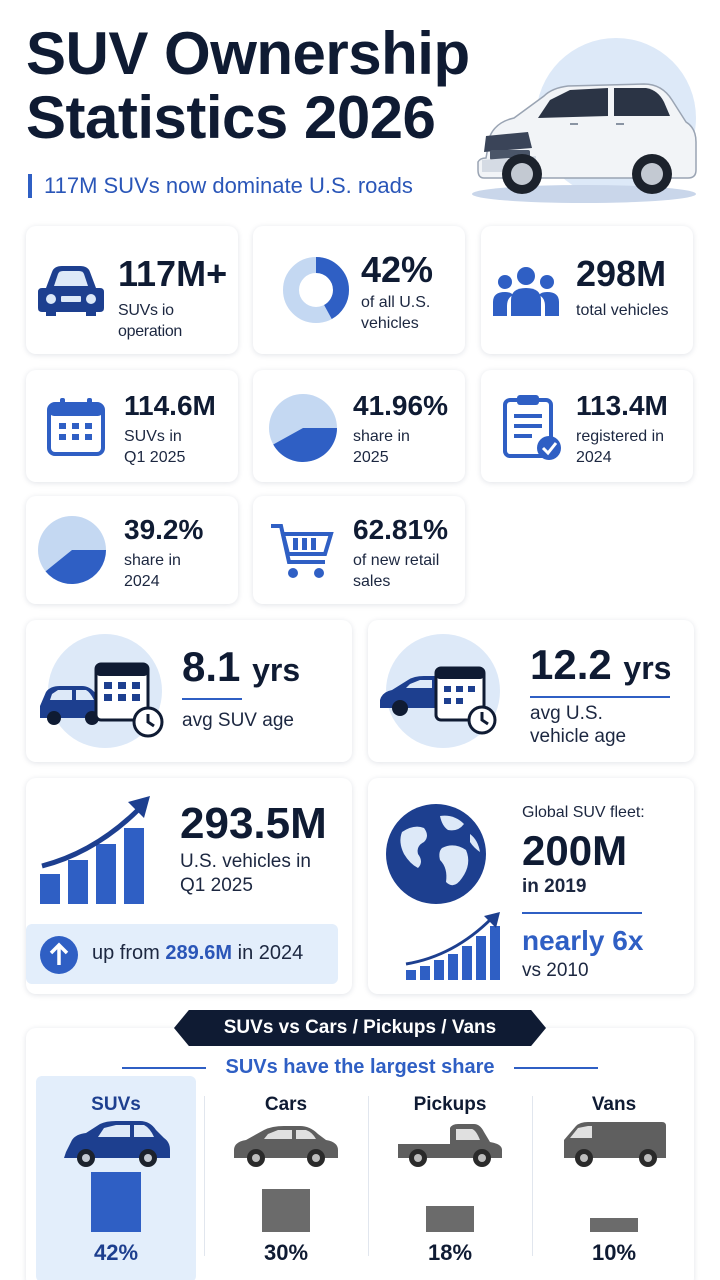  I want to click on stat-card-registered-2024: 113.4M registered in 2024, so click(587, 426).